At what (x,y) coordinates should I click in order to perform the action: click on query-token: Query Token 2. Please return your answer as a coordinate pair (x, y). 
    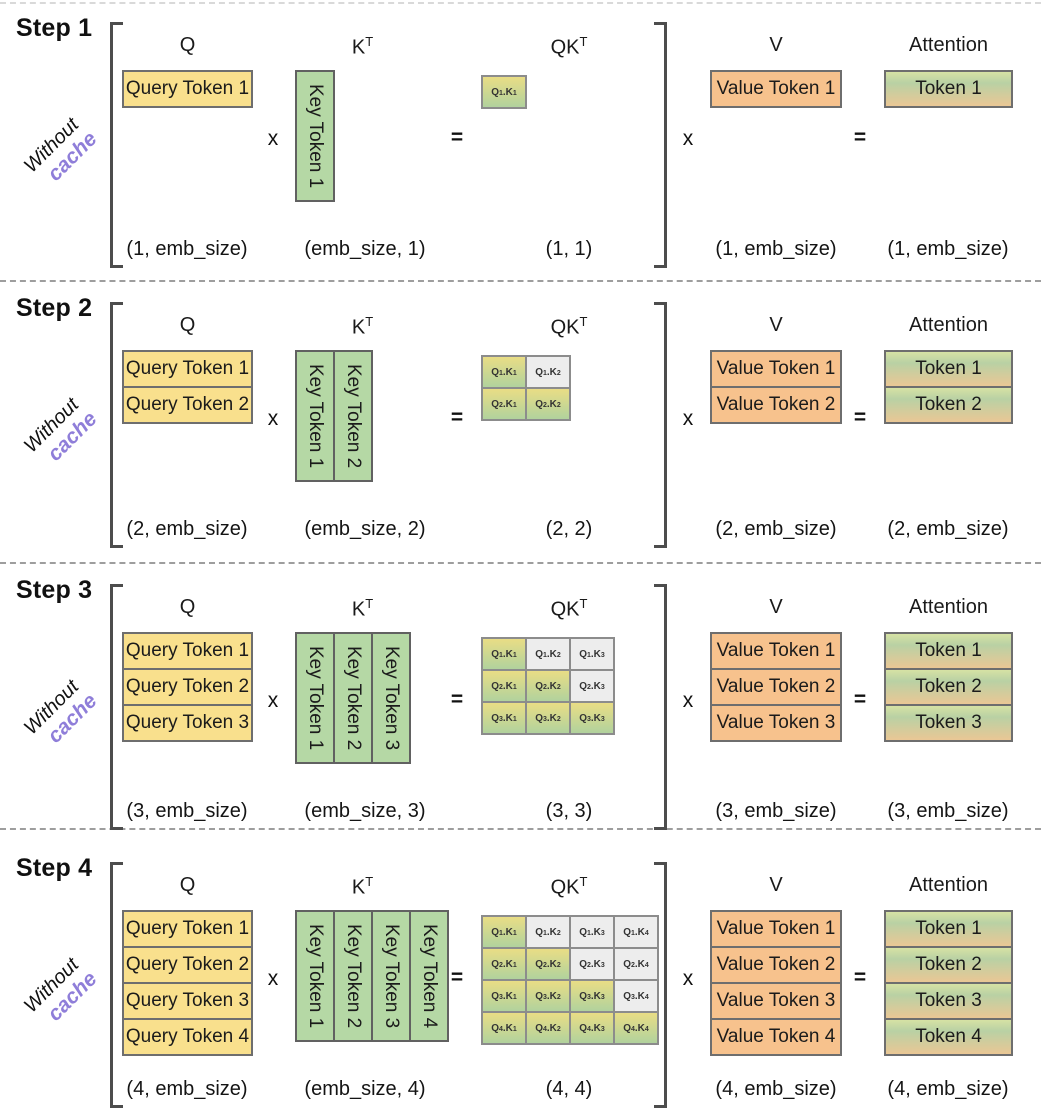
    Looking at the image, I should click on (187, 687).